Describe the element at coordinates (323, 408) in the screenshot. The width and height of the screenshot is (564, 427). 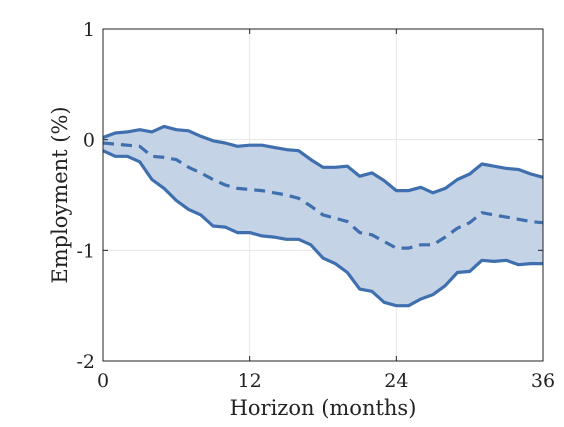
I see `x-axis-label: Horizon (months)` at that location.